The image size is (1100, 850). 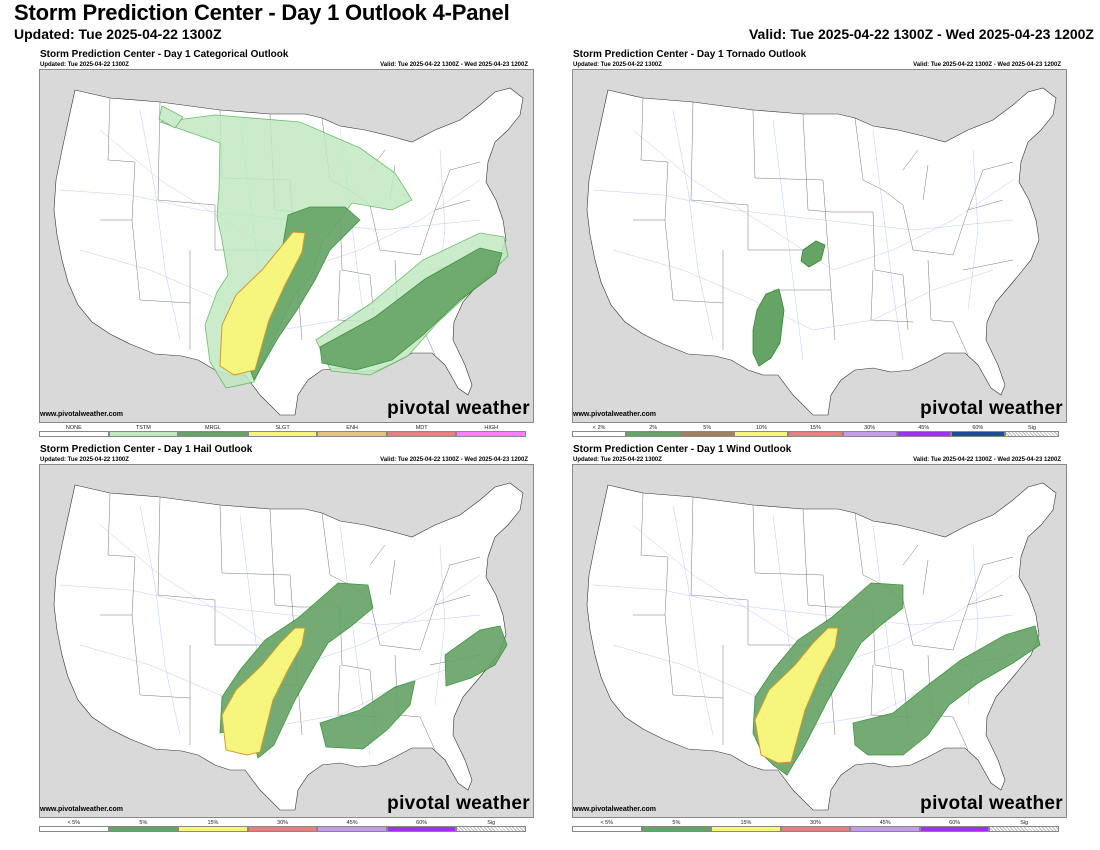 I want to click on wind-15pct-area, so click(x=796, y=695).